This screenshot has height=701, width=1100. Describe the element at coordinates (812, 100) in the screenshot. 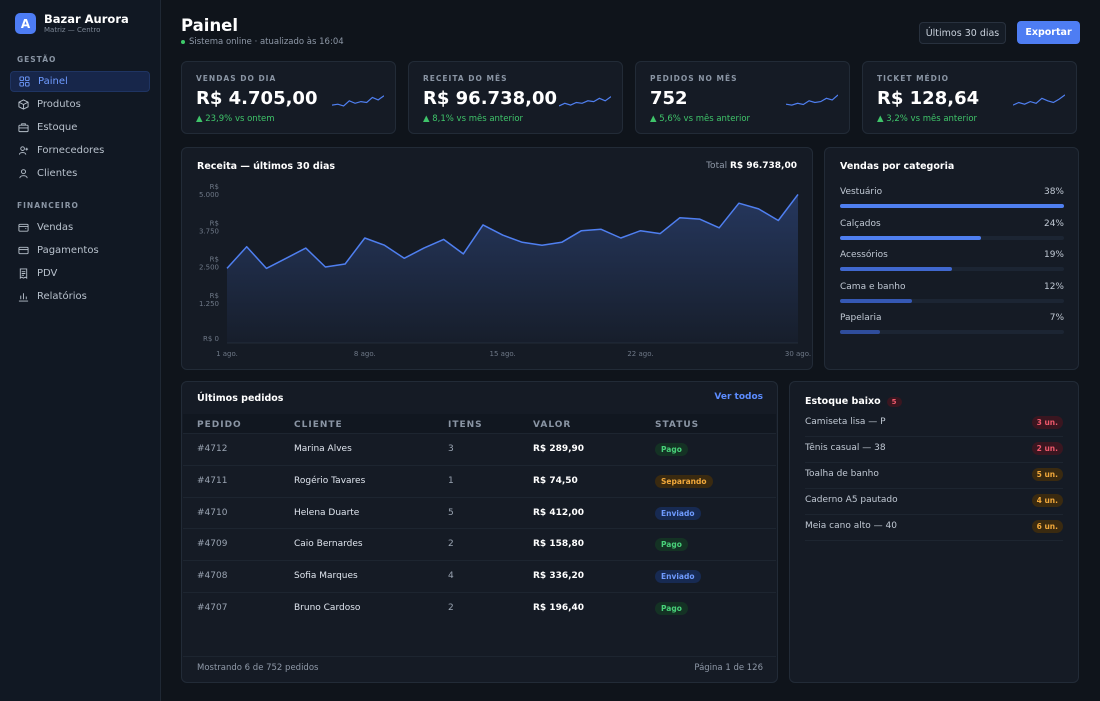

I see `sparkline-line` at that location.